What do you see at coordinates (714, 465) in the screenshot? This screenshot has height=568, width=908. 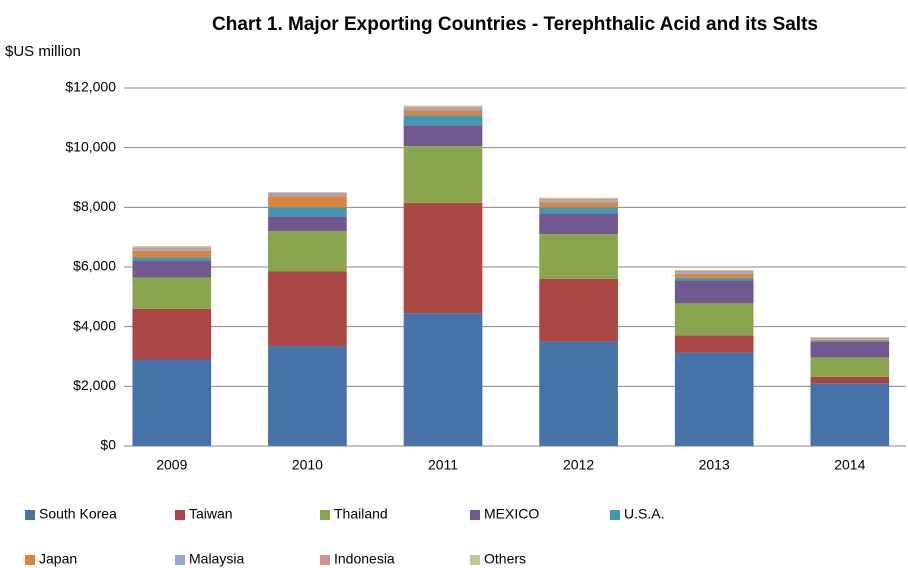 I see `x-tick-label: 2013` at bounding box center [714, 465].